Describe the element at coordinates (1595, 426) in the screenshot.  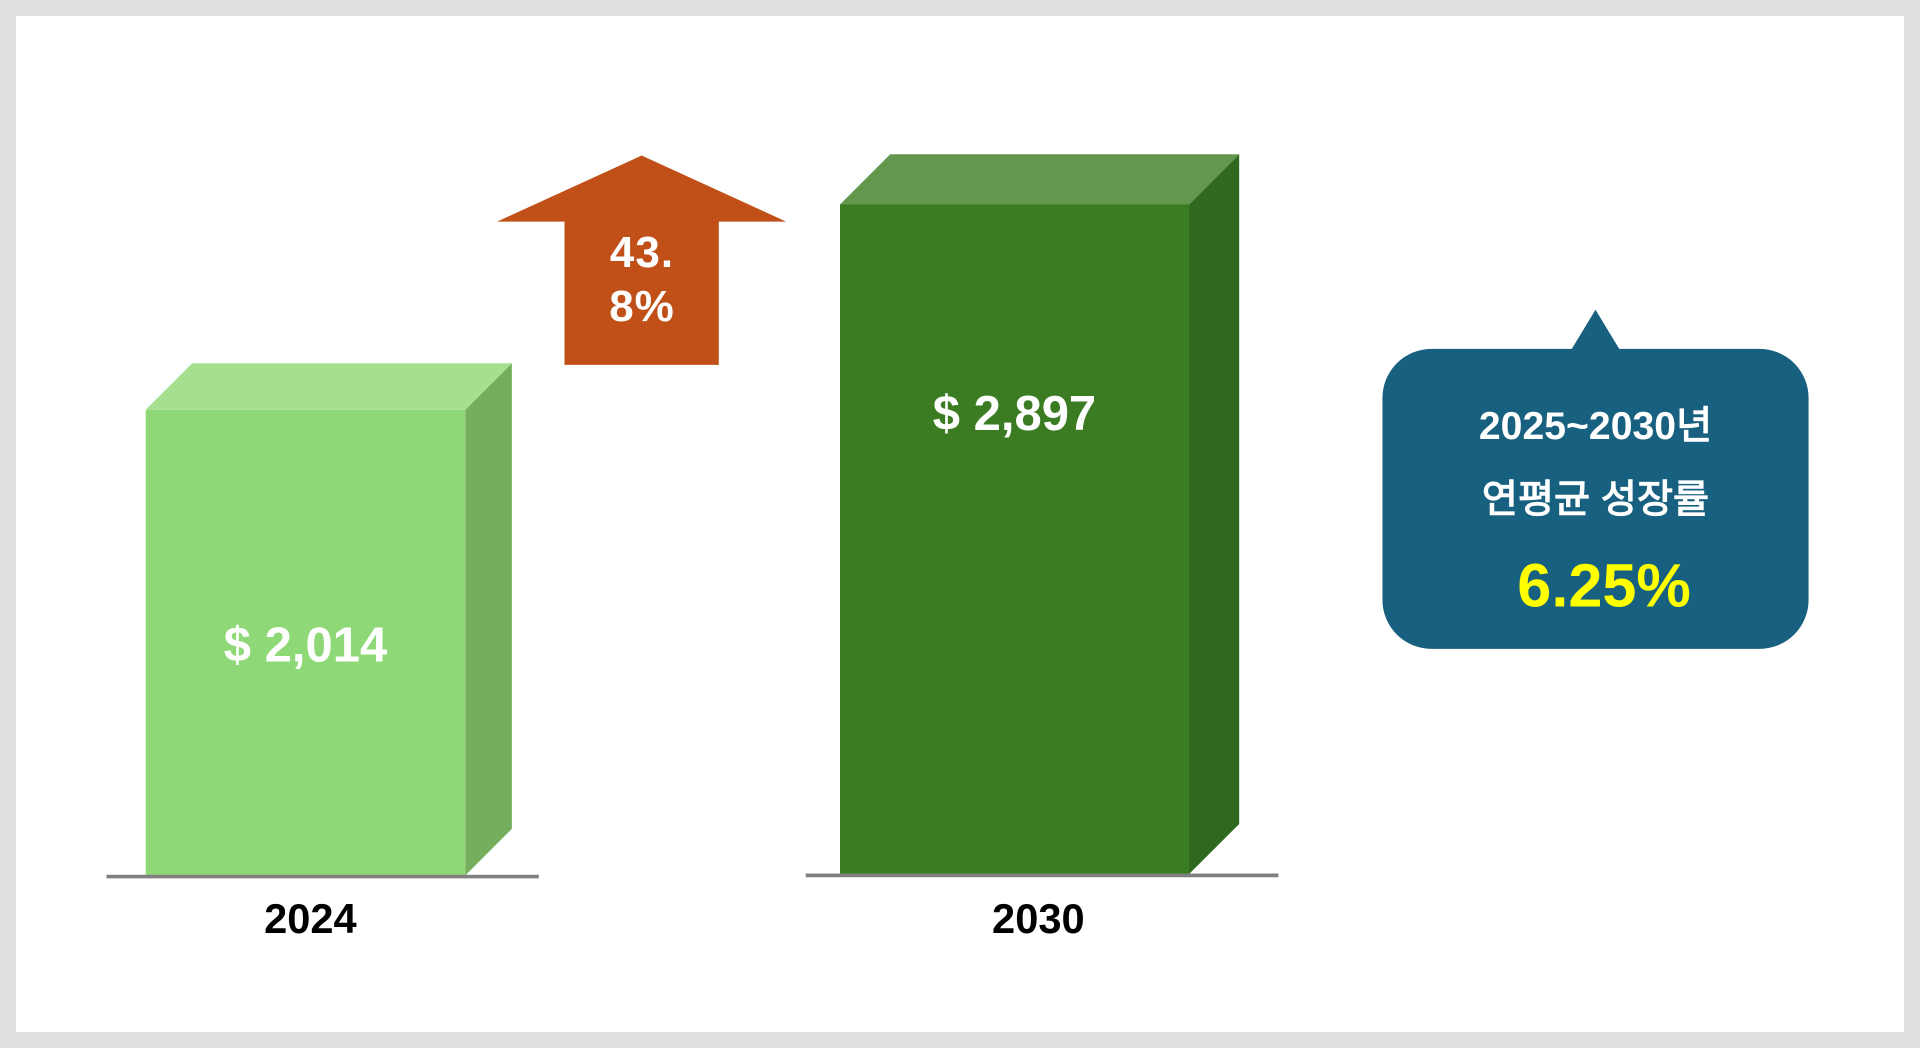
I see `callout-line: 2025~2030년` at that location.